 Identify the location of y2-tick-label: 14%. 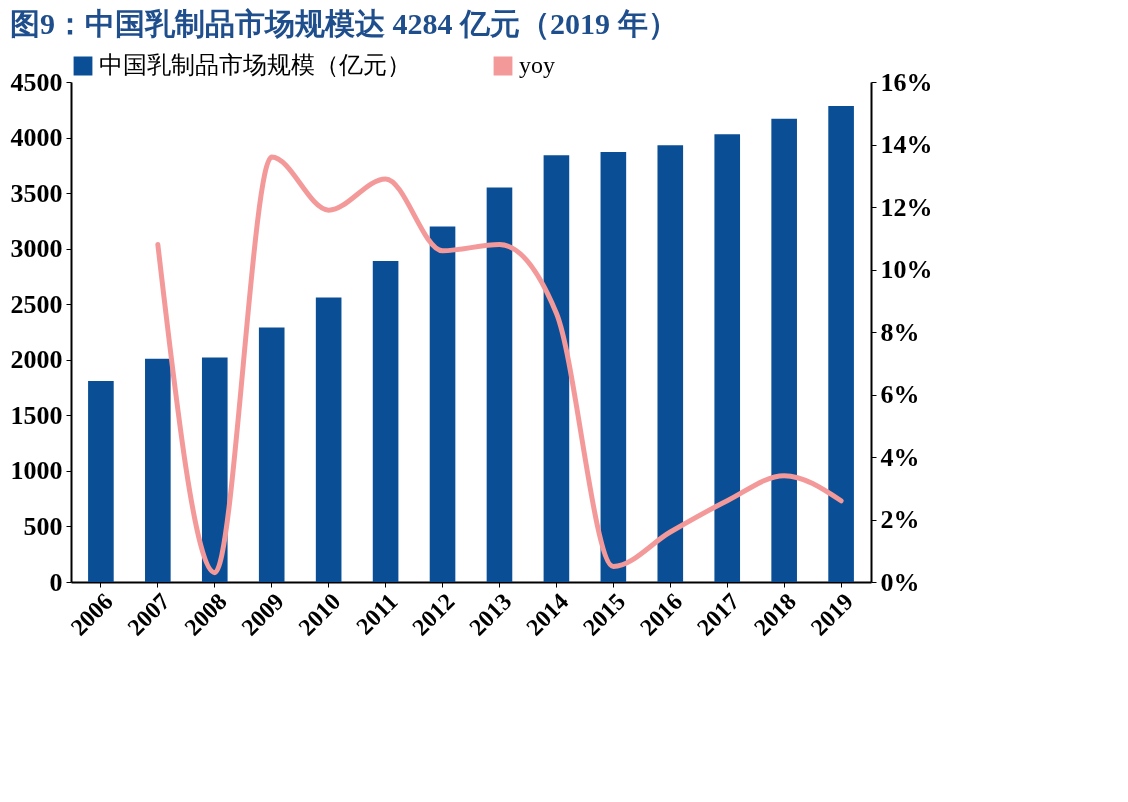
(906, 144).